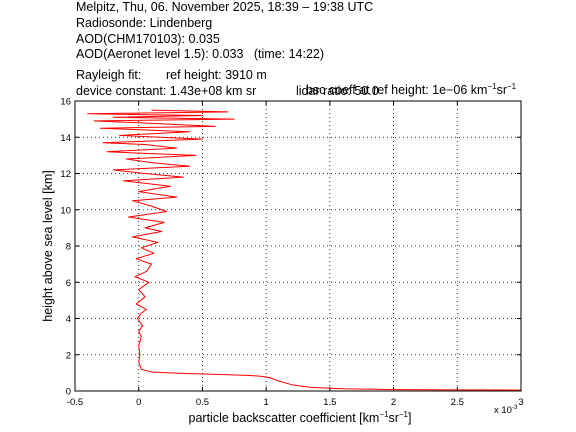 The image size is (576, 432). What do you see at coordinates (65, 174) in the screenshot?
I see `y-tick-label: 12` at bounding box center [65, 174].